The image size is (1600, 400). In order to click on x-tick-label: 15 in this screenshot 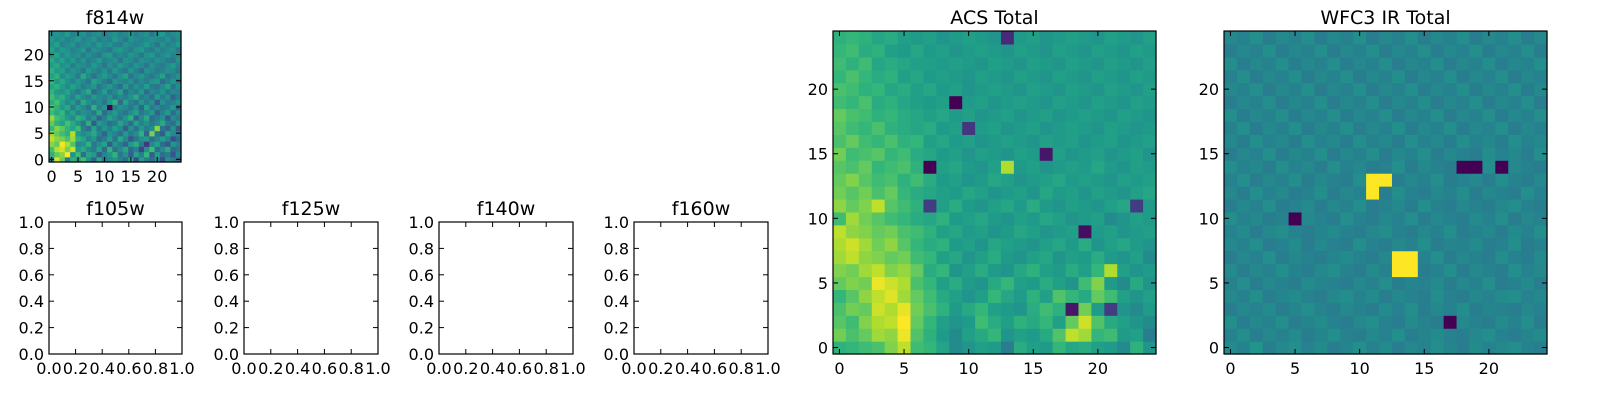, I will do `click(1424, 368)`.